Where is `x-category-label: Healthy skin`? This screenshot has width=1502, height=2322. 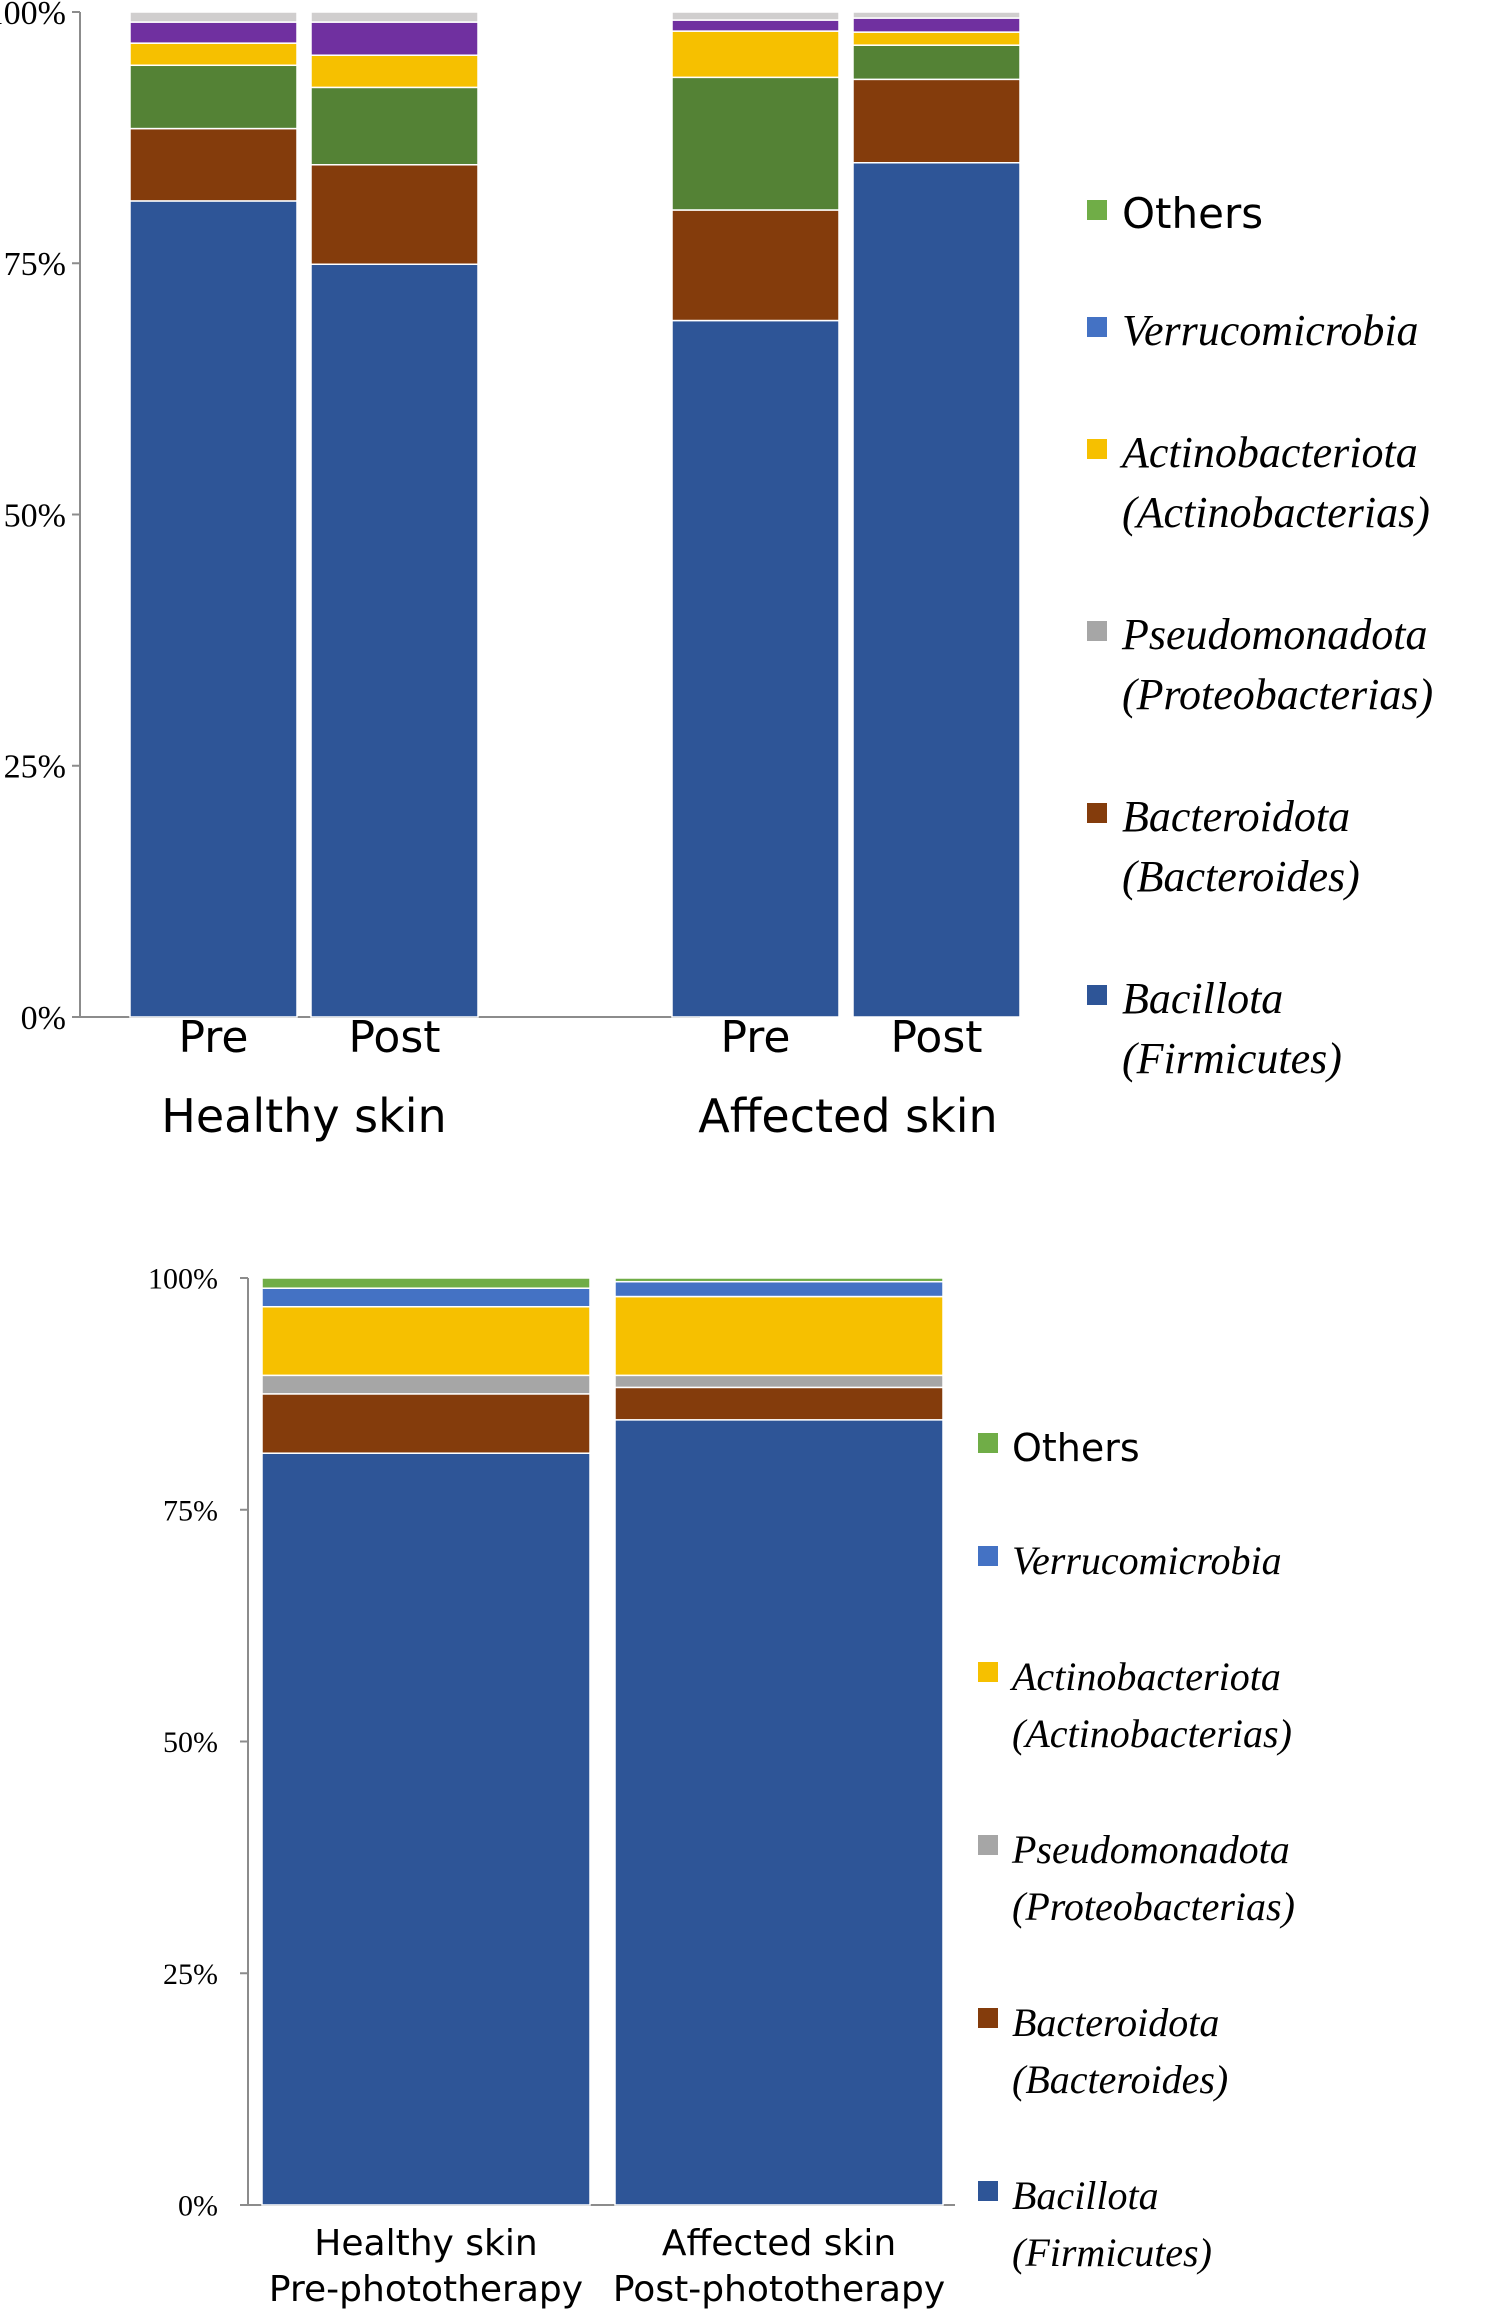 x-category-label: Healthy skin is located at coordinates (425, 2243).